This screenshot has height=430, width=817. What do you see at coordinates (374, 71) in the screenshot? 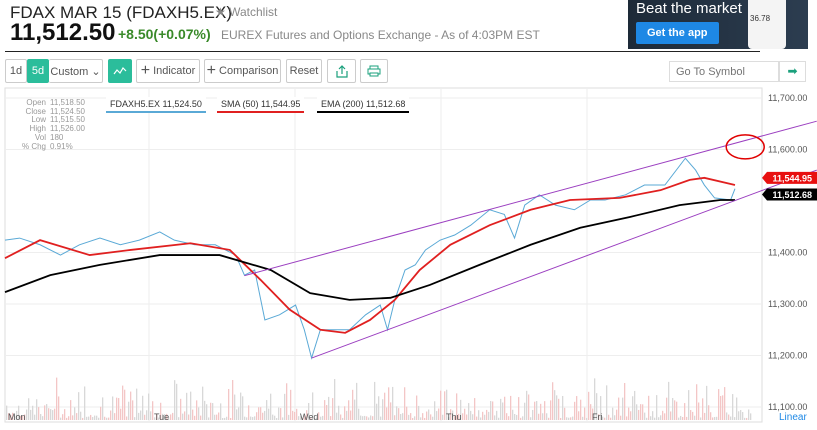
I see `print-icon` at bounding box center [374, 71].